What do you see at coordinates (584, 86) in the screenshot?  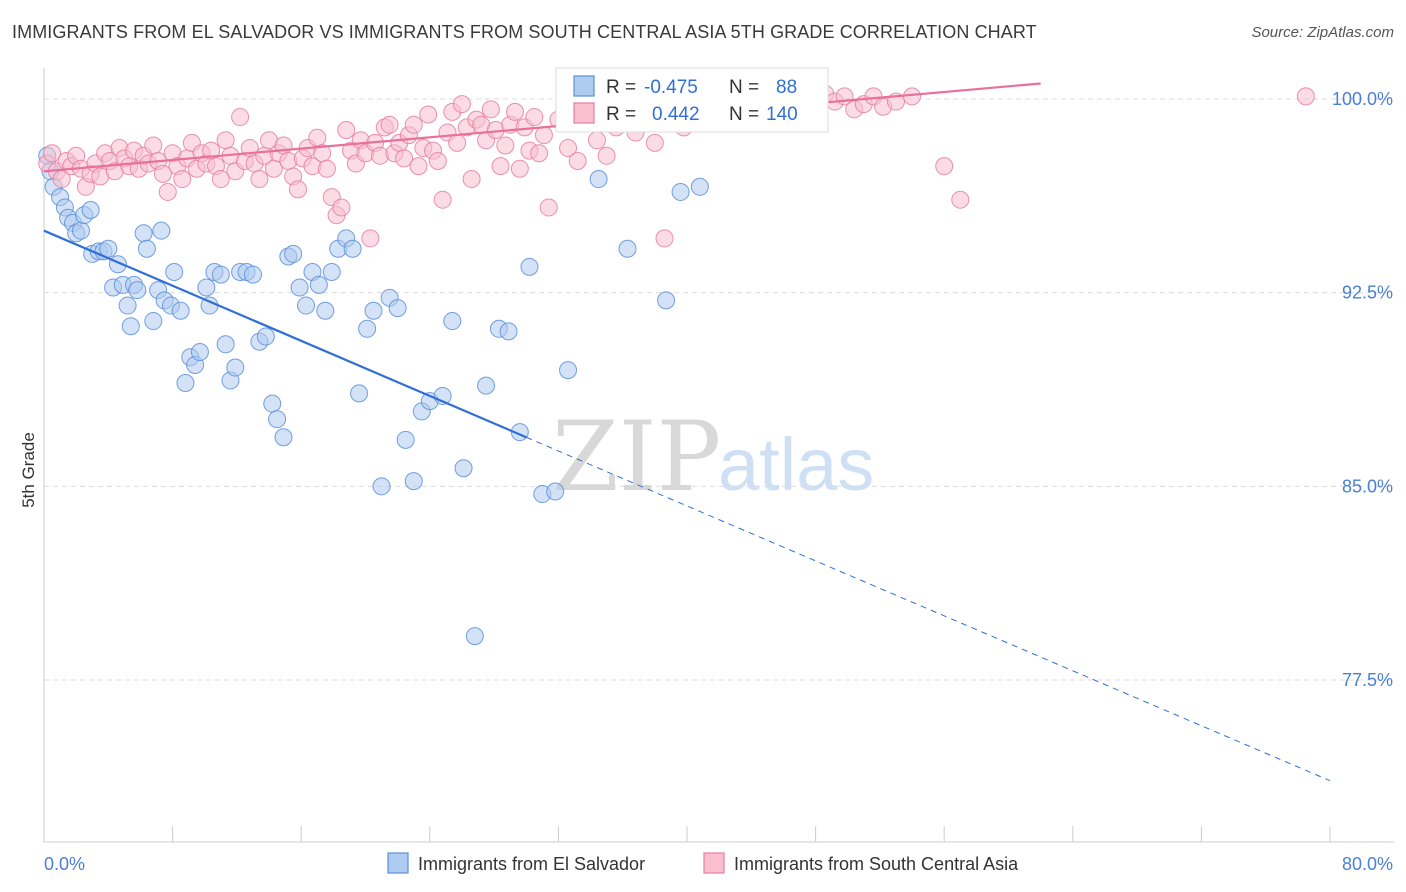 I see `legend-swatch-blue` at bounding box center [584, 86].